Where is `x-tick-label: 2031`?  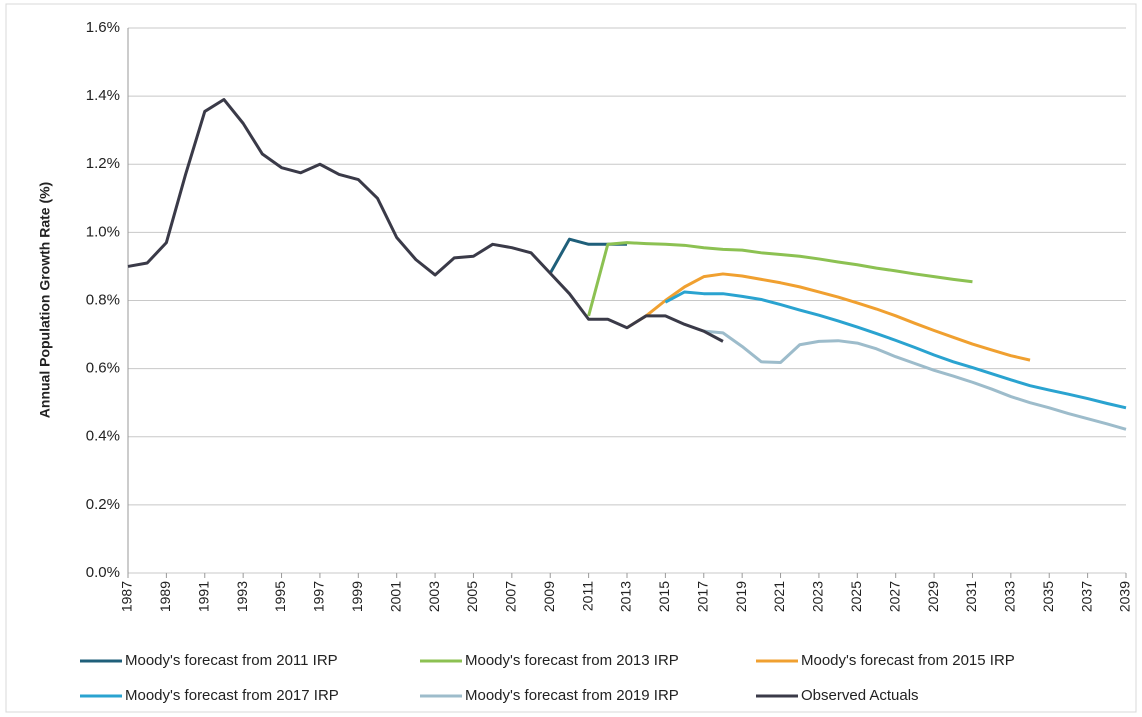
x-tick-label: 2031 is located at coordinates (971, 596).